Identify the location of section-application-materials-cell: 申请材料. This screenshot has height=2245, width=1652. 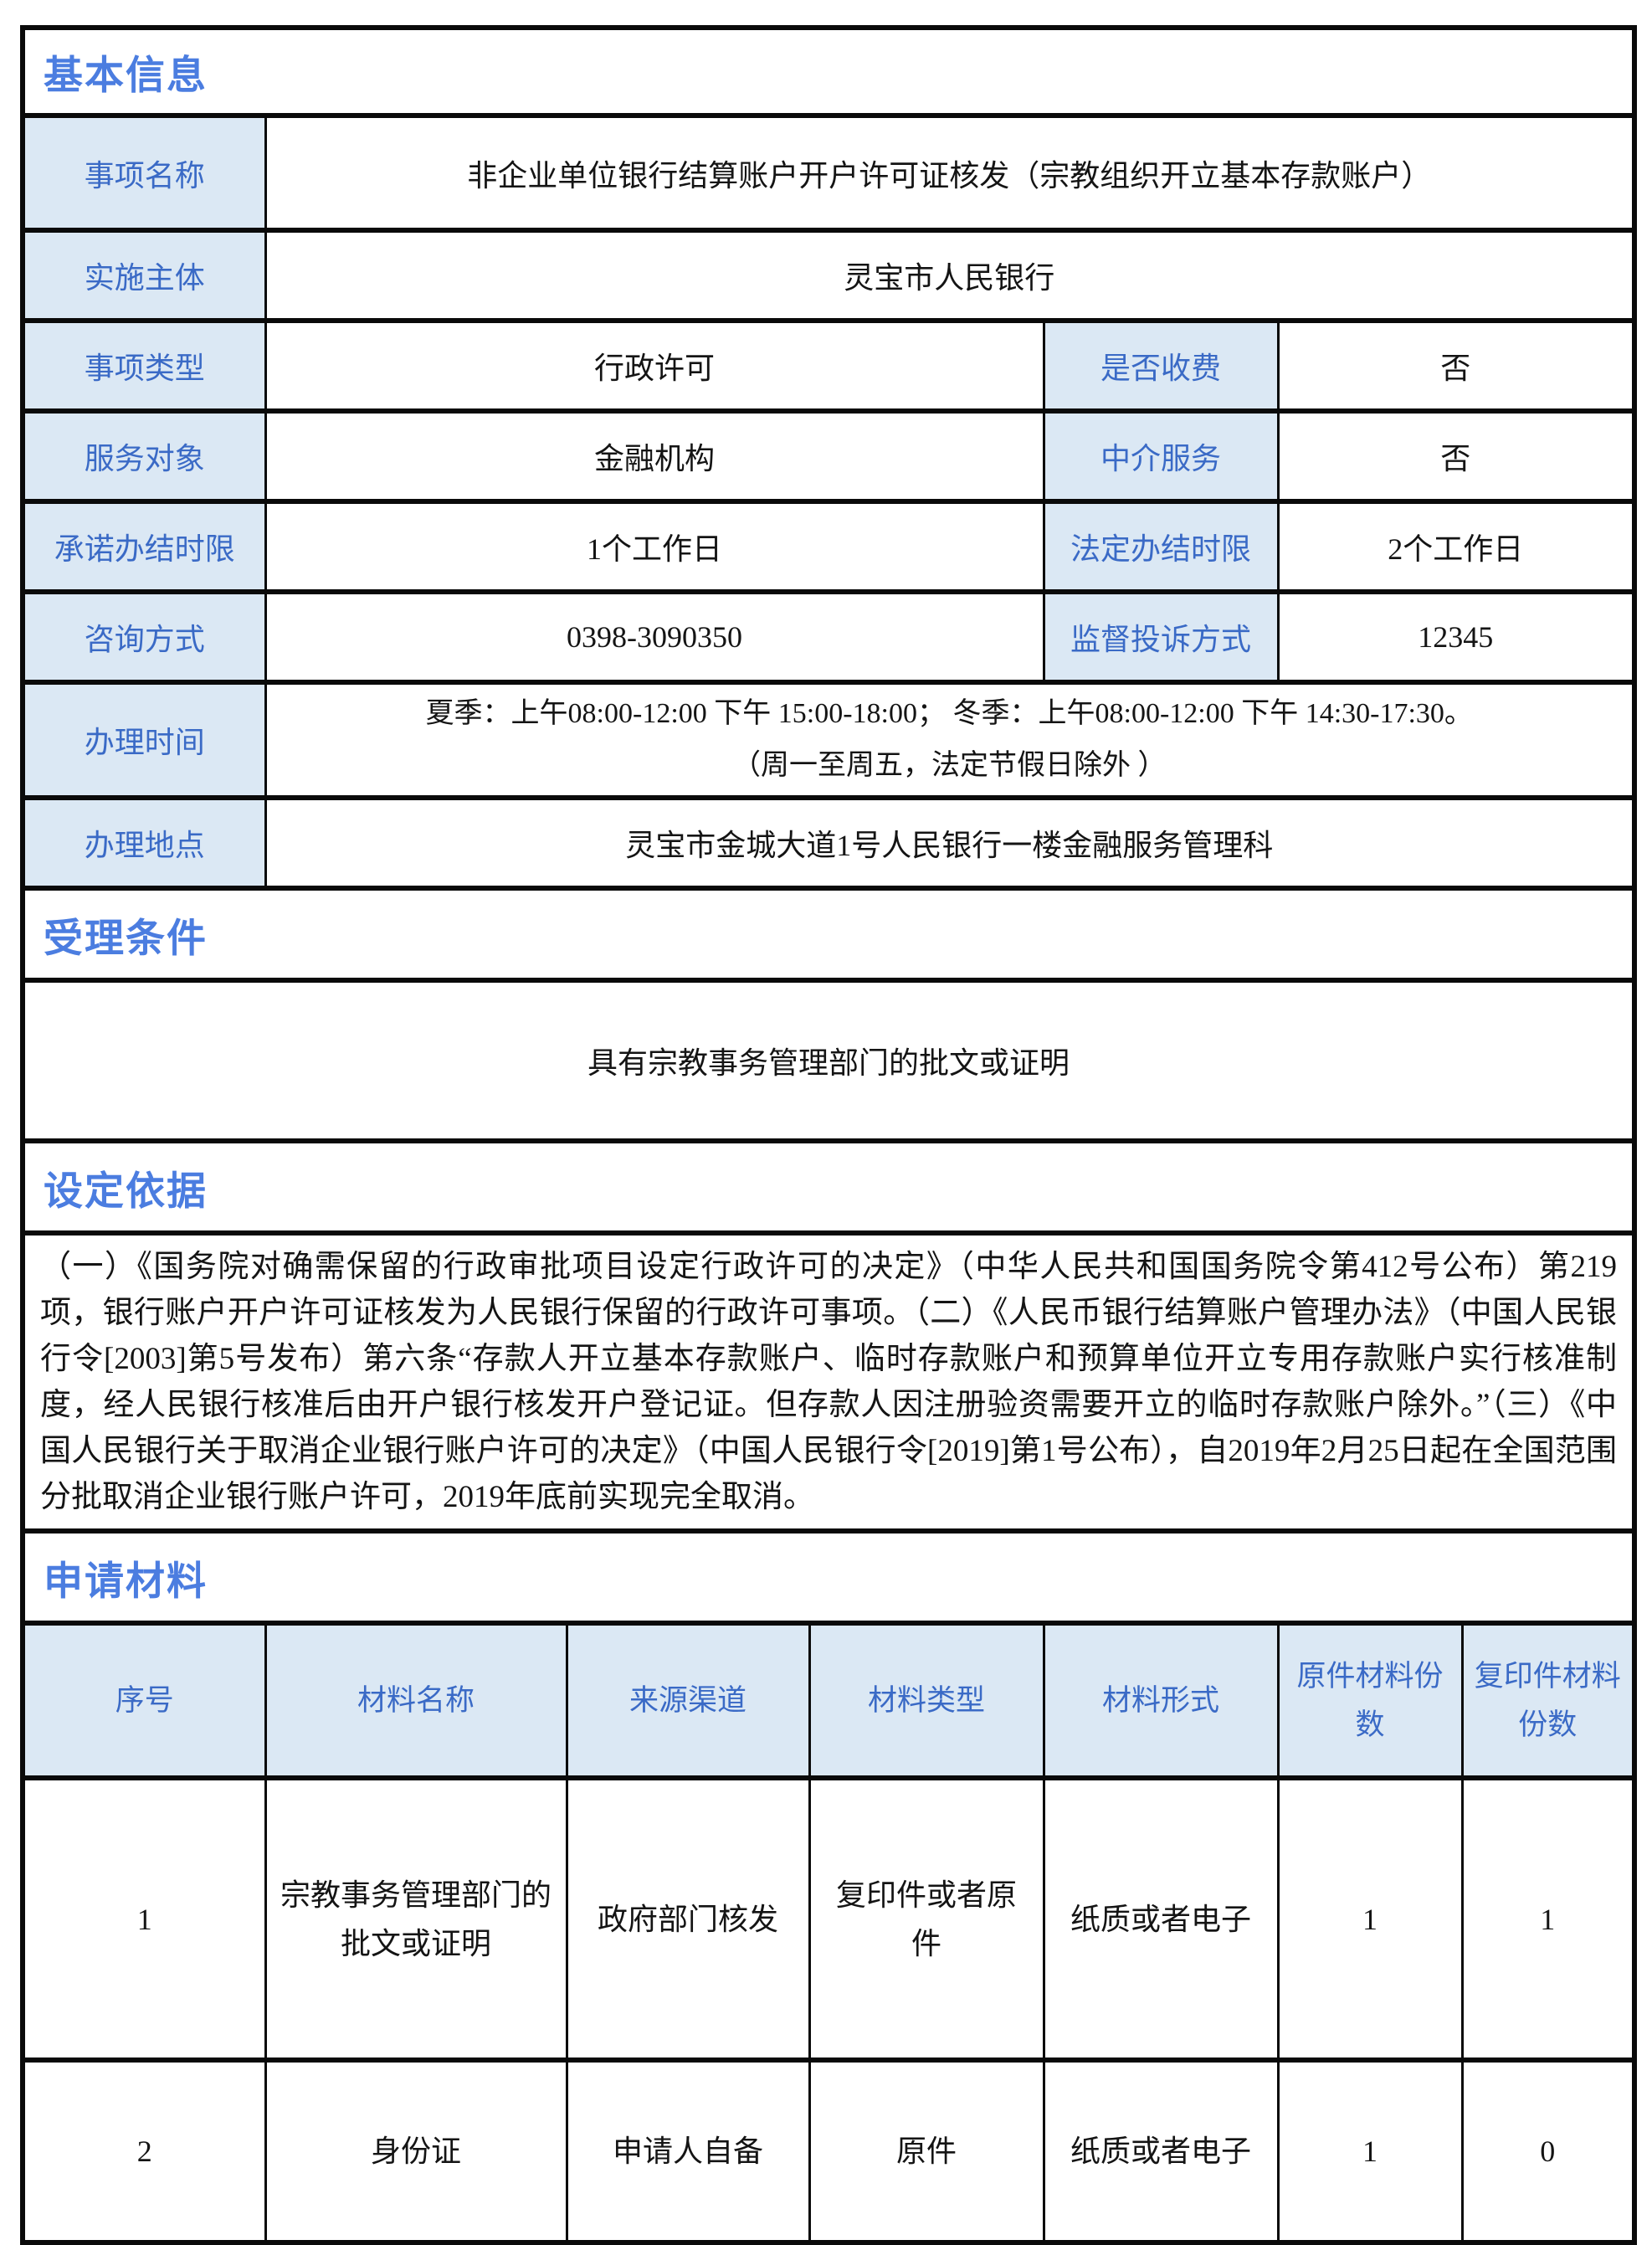
(828, 1577).